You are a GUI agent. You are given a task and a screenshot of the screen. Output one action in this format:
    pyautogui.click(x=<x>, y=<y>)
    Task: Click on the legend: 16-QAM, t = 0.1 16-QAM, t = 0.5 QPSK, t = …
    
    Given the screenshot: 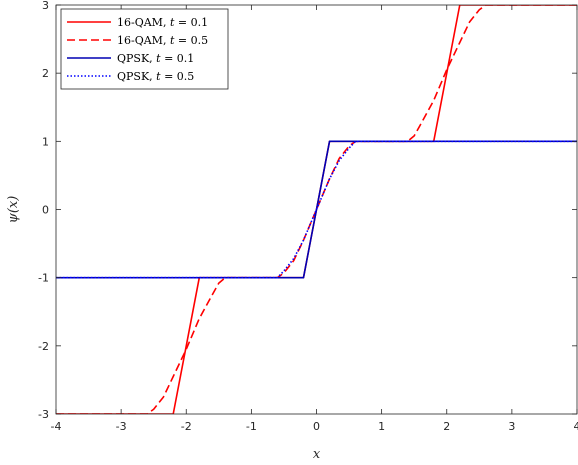 What is the action you would take?
    pyautogui.click(x=144, y=49)
    